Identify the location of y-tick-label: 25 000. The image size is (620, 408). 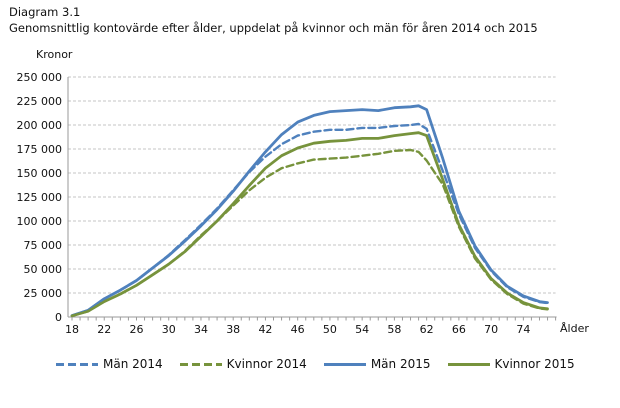
(43, 293).